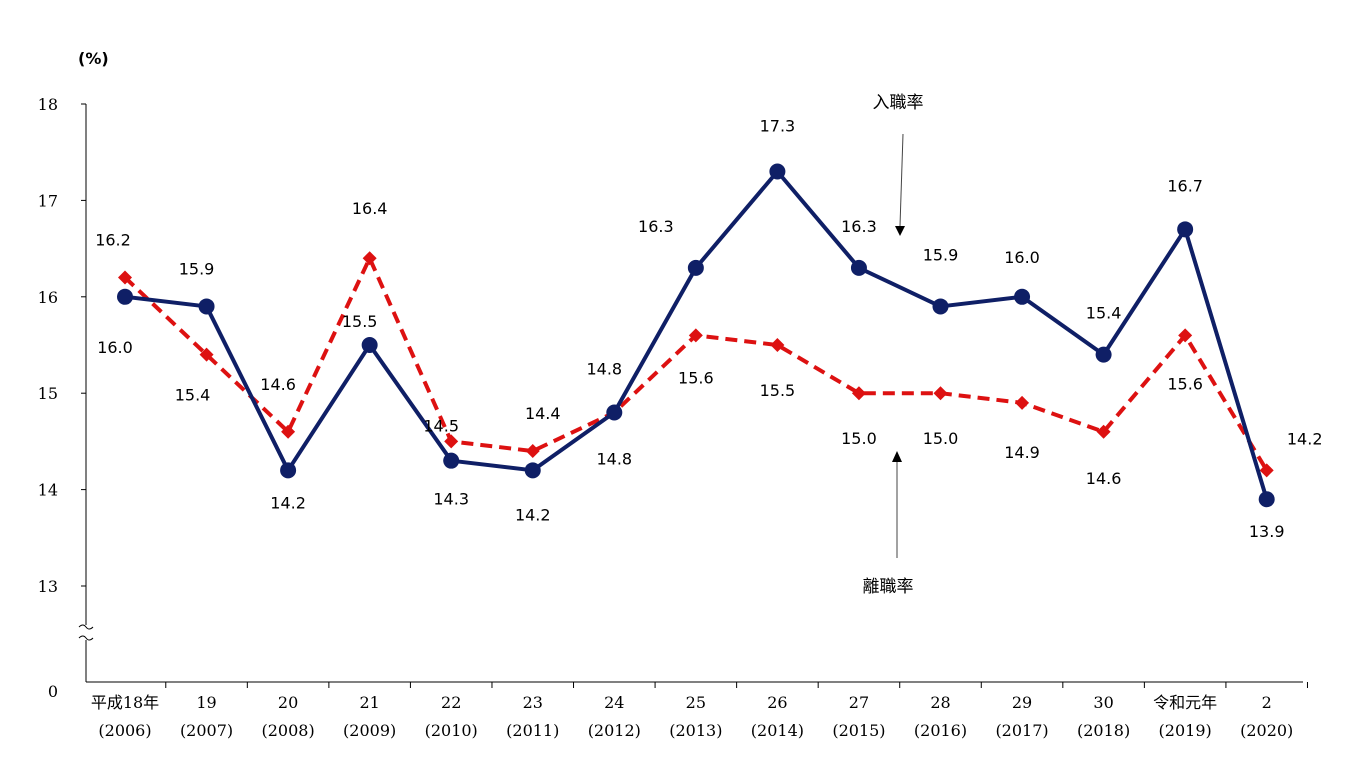  What do you see at coordinates (696, 702) in the screenshot?
I see `x-tick-label-top: 25` at bounding box center [696, 702].